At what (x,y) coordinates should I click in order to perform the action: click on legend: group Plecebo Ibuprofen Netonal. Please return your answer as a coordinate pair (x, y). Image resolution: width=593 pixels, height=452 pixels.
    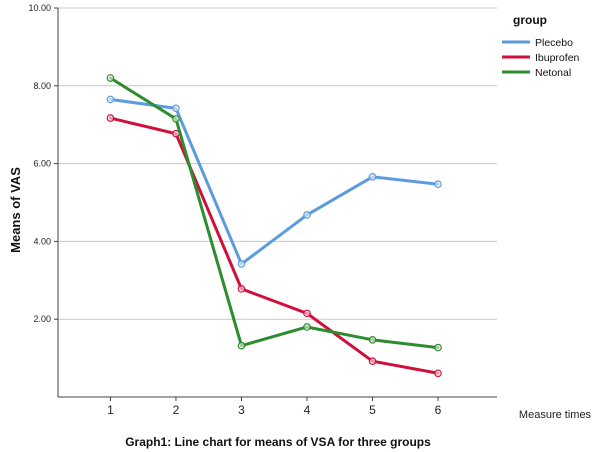
    Looking at the image, I should click on (541, 46).